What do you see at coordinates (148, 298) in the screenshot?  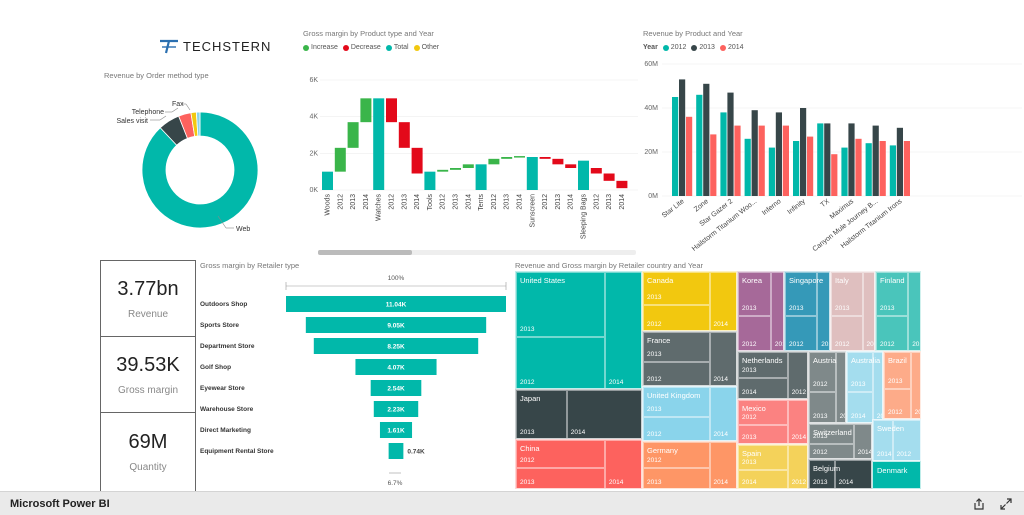 I see `card-revenue: 3.77bn Revenue` at bounding box center [148, 298].